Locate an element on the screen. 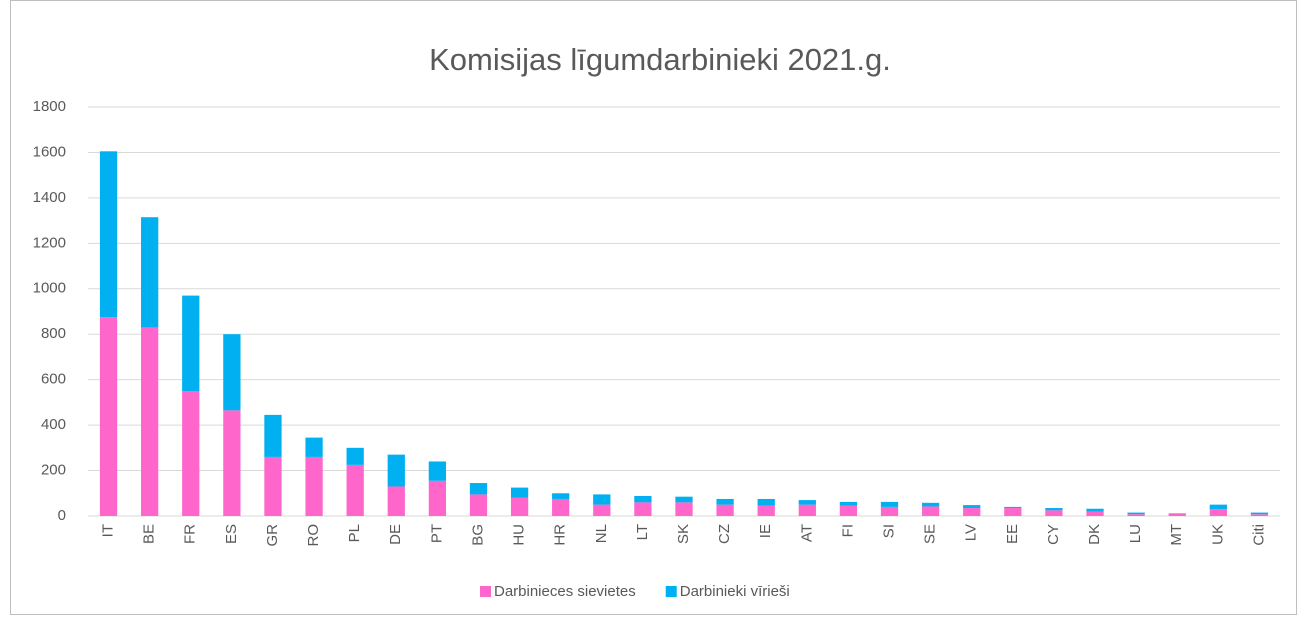  x-tick-label: PT is located at coordinates (436, 533).